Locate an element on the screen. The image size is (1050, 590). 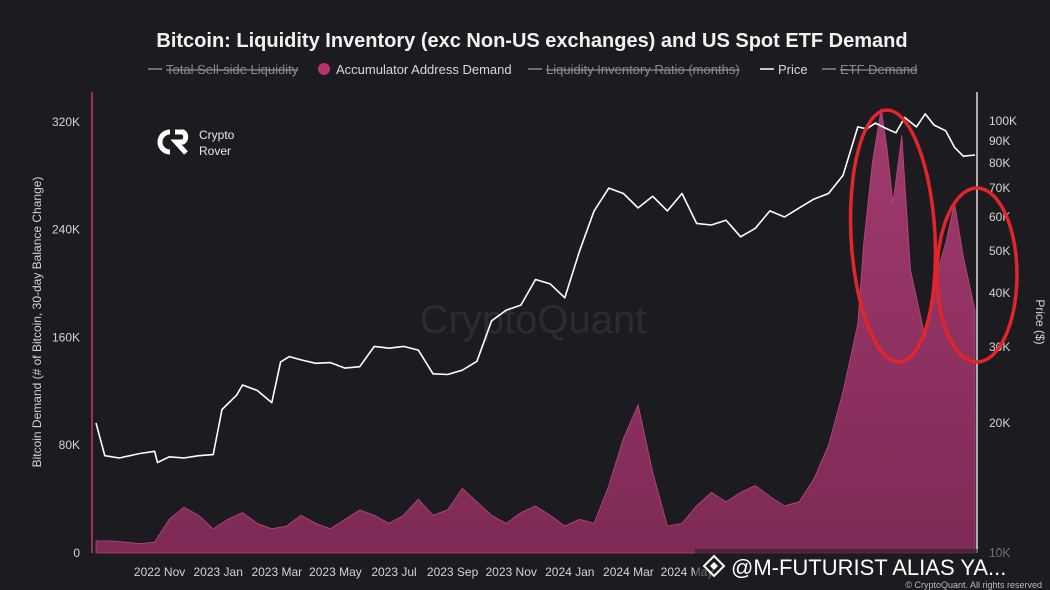
y-tick-label: 160K is located at coordinates (66, 337).